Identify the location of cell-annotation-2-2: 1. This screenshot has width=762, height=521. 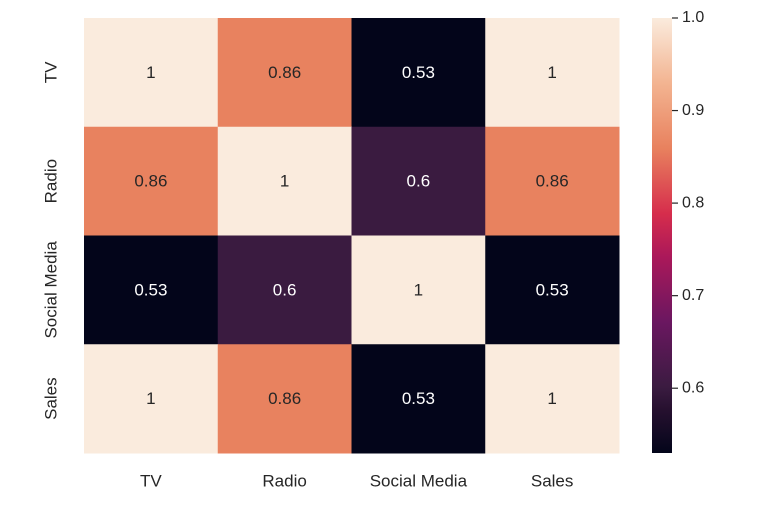
(418, 289).